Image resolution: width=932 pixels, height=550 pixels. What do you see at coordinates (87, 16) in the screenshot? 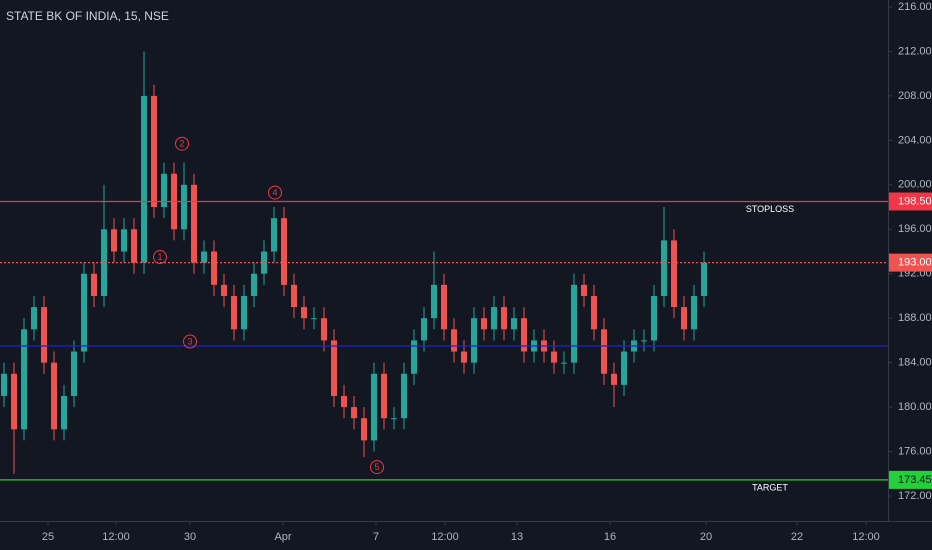
I see `chart-title: STATE BK OF INDIA, 15, NSE` at bounding box center [87, 16].